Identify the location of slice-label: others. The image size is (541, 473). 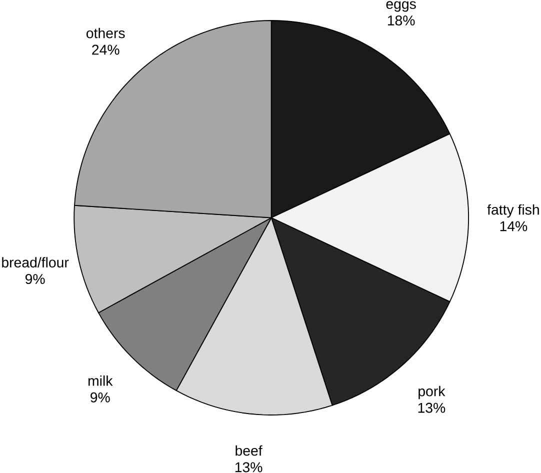
(105, 33).